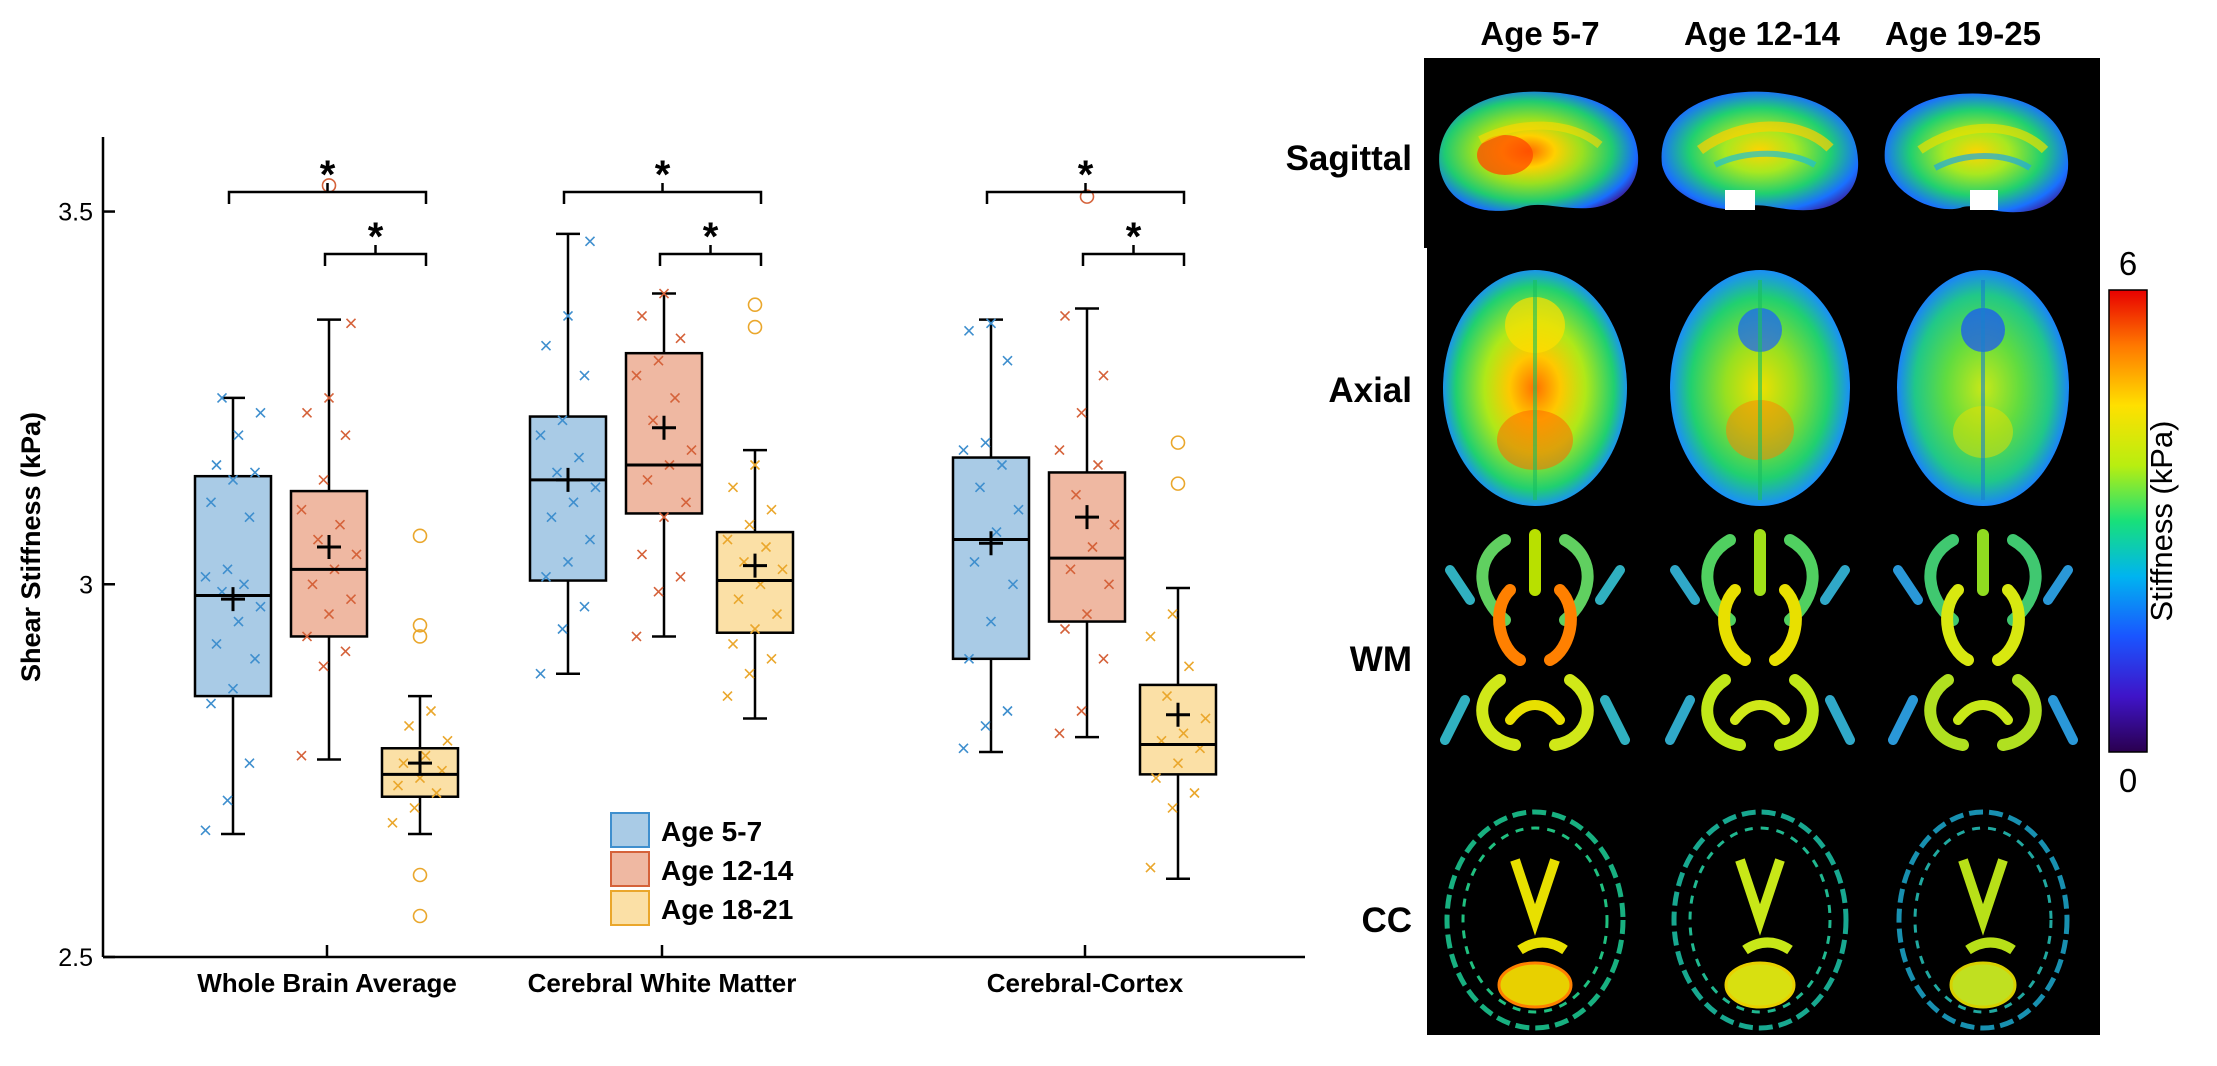 The image size is (2217, 1066). Describe the element at coordinates (706, 209) in the screenshot. I see `significance-brackets: * * * * * *` at that location.